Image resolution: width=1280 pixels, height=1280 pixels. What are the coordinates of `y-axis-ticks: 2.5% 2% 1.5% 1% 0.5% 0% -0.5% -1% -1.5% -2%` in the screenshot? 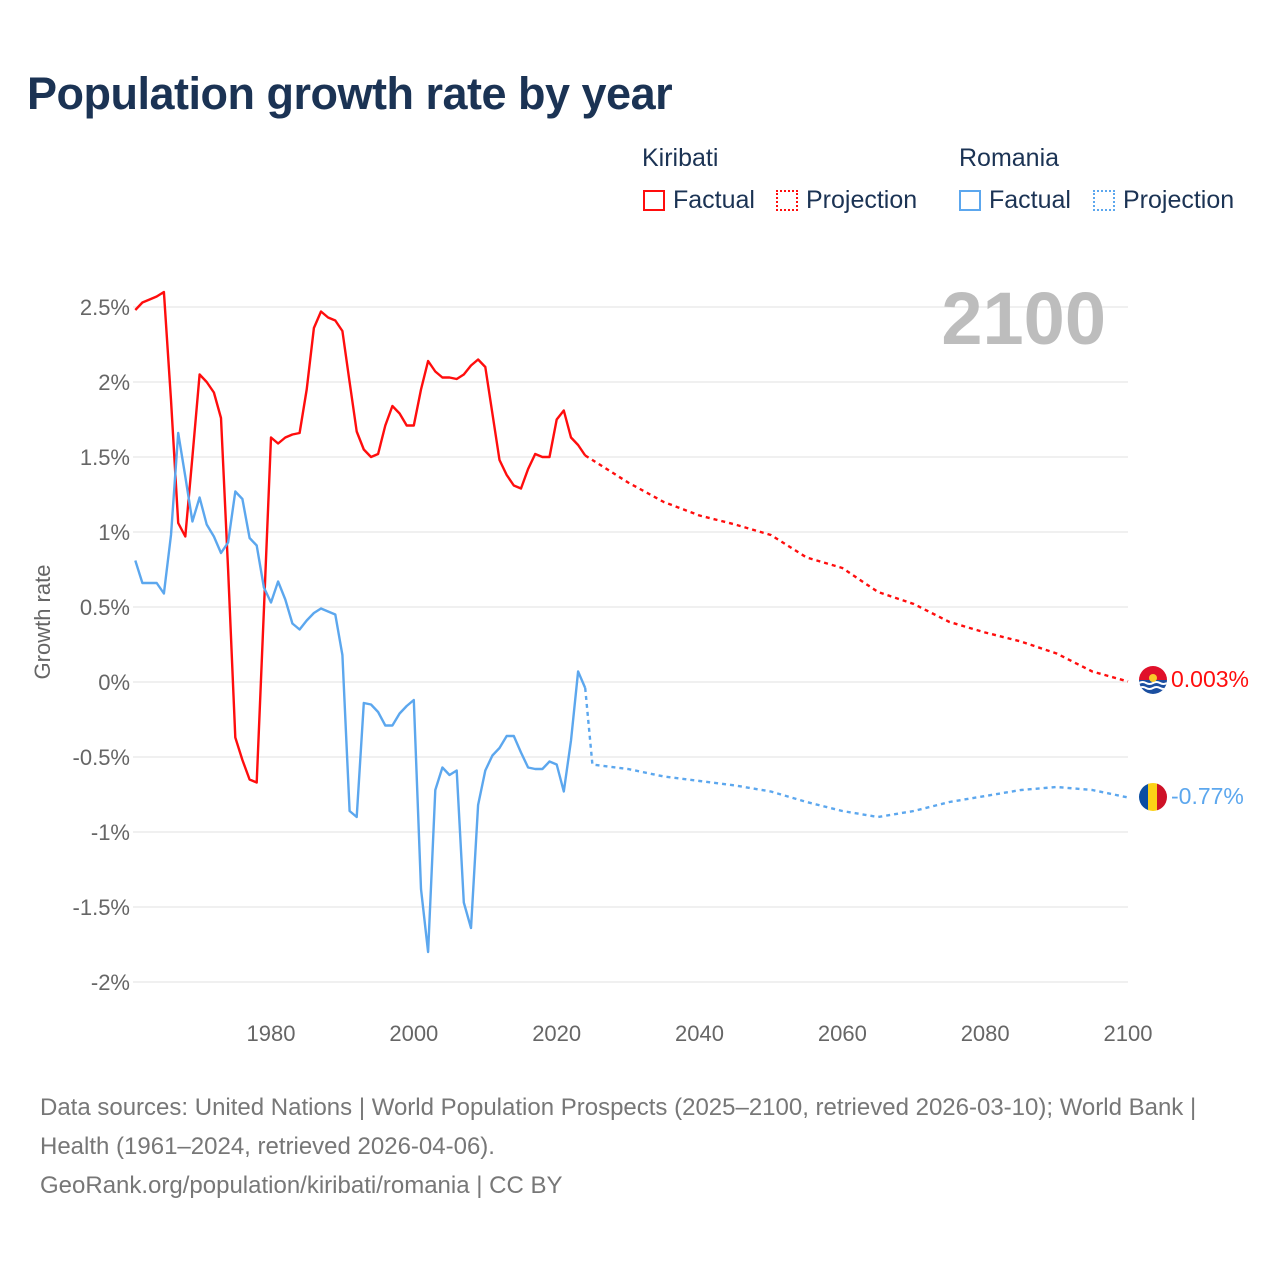 It's located at (101, 645).